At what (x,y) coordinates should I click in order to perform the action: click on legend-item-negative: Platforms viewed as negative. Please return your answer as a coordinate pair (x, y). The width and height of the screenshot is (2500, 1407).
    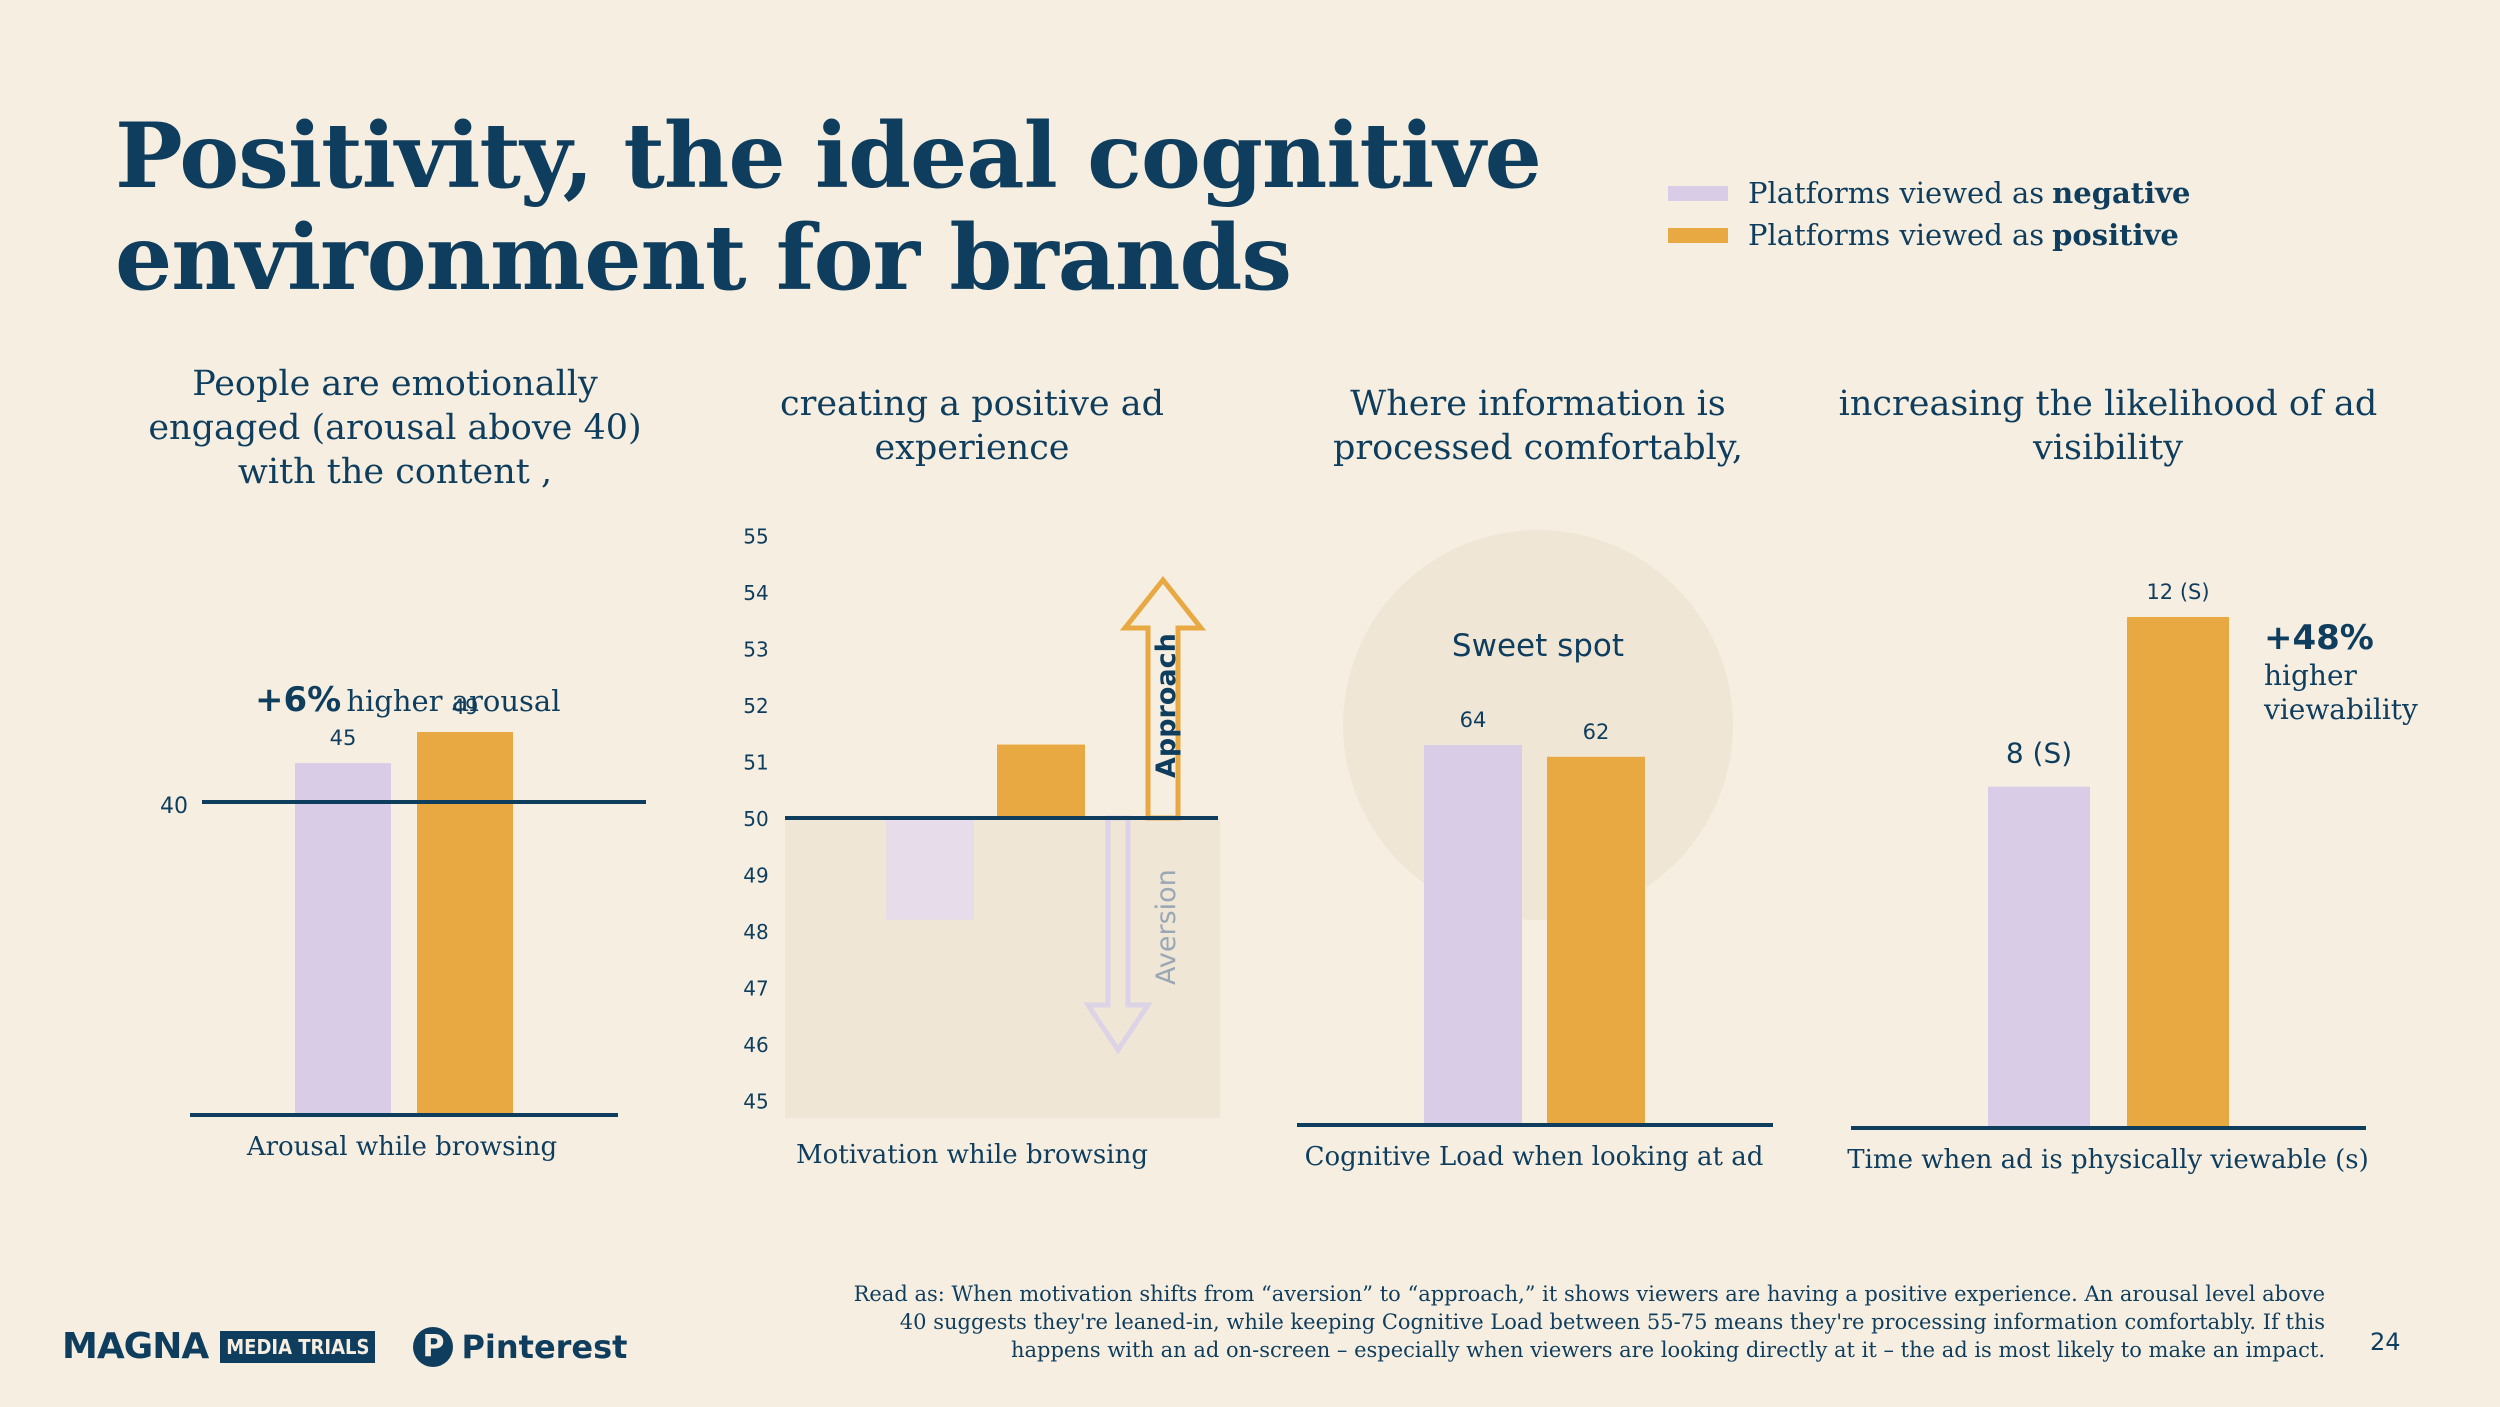
    Looking at the image, I should click on (1929, 193).